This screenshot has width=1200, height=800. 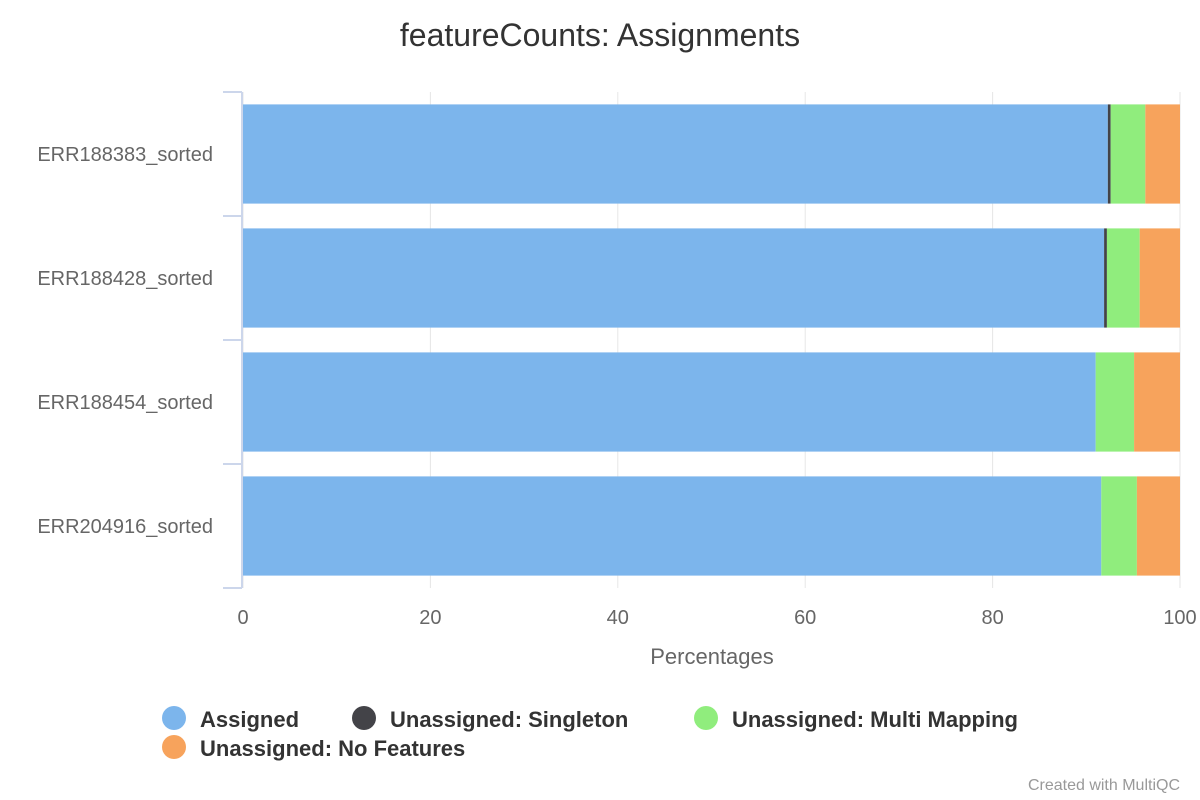 What do you see at coordinates (242, 618) in the screenshot?
I see `x-tick-label: 0` at bounding box center [242, 618].